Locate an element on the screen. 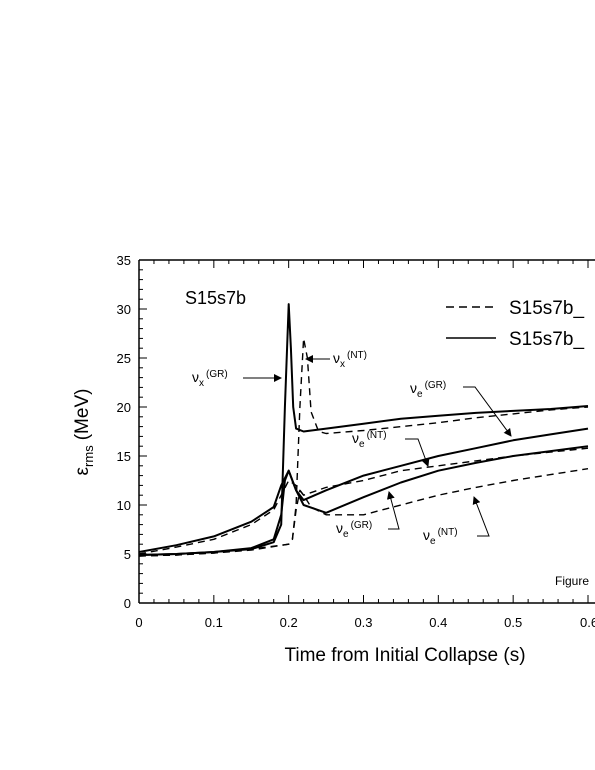  annotation-nux-gr: νx(GR) is located at coordinates (237, 379).